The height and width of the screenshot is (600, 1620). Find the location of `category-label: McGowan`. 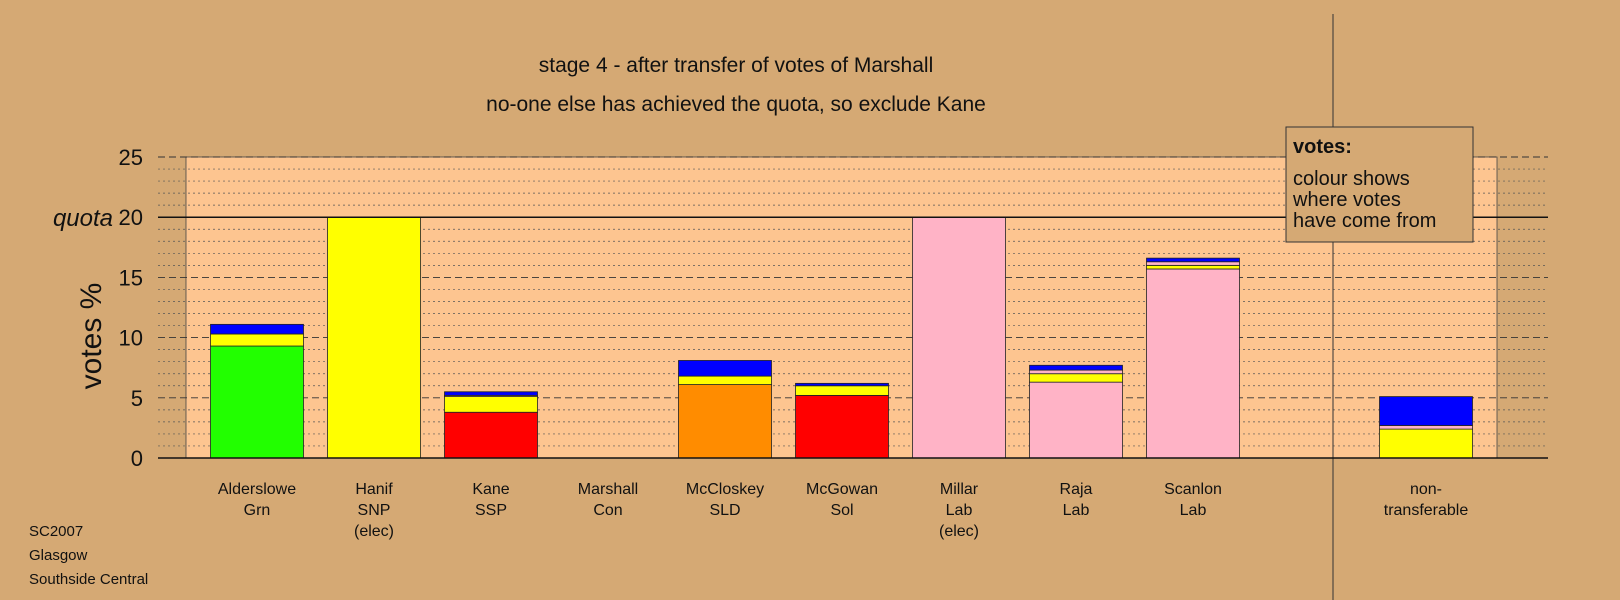

category-label: McGowan is located at coordinates (842, 489).